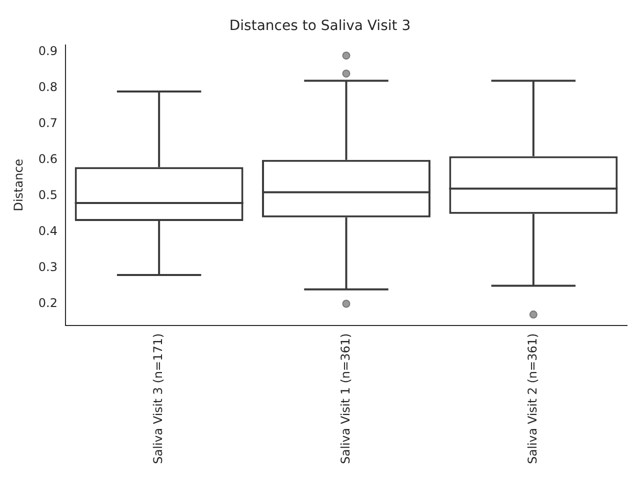 The height and width of the screenshot is (480, 640). I want to click on y-tick-label: 0.2, so click(48, 303).